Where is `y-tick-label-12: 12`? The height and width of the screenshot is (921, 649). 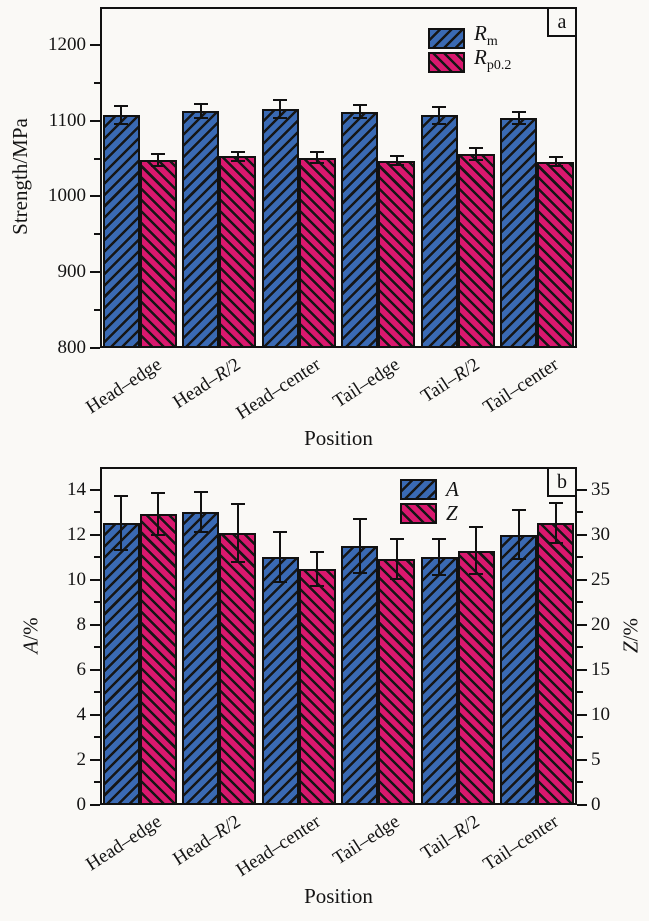 y-tick-label-12: 12 is located at coordinates (76, 534).